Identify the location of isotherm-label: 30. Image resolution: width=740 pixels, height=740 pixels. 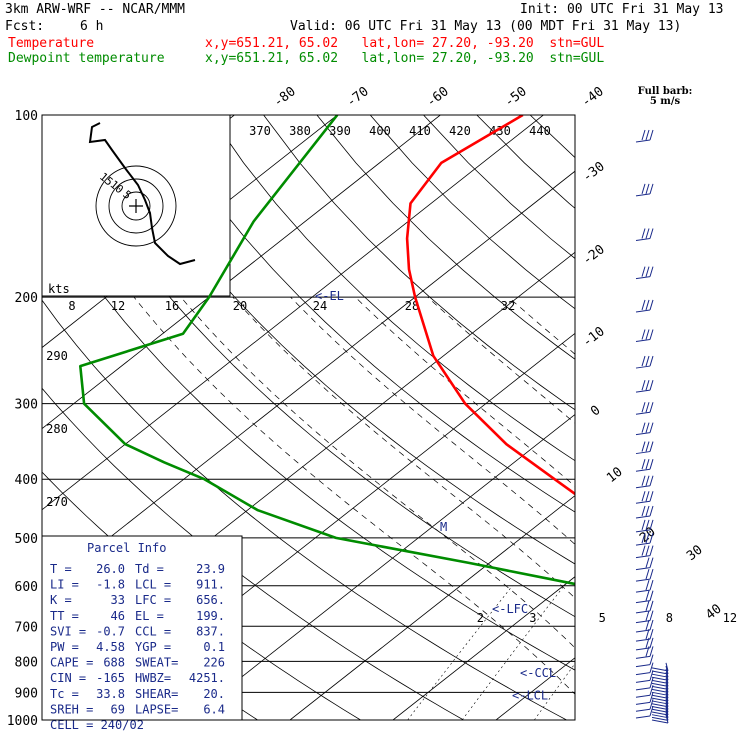
(695, 553).